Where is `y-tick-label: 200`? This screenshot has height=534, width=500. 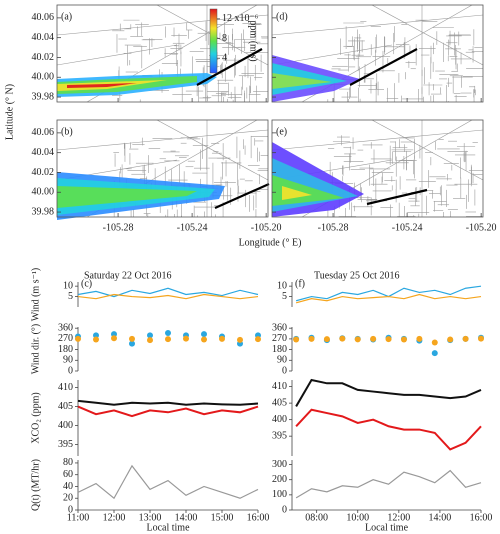
y-tick-label: 200 is located at coordinates (279, 479).